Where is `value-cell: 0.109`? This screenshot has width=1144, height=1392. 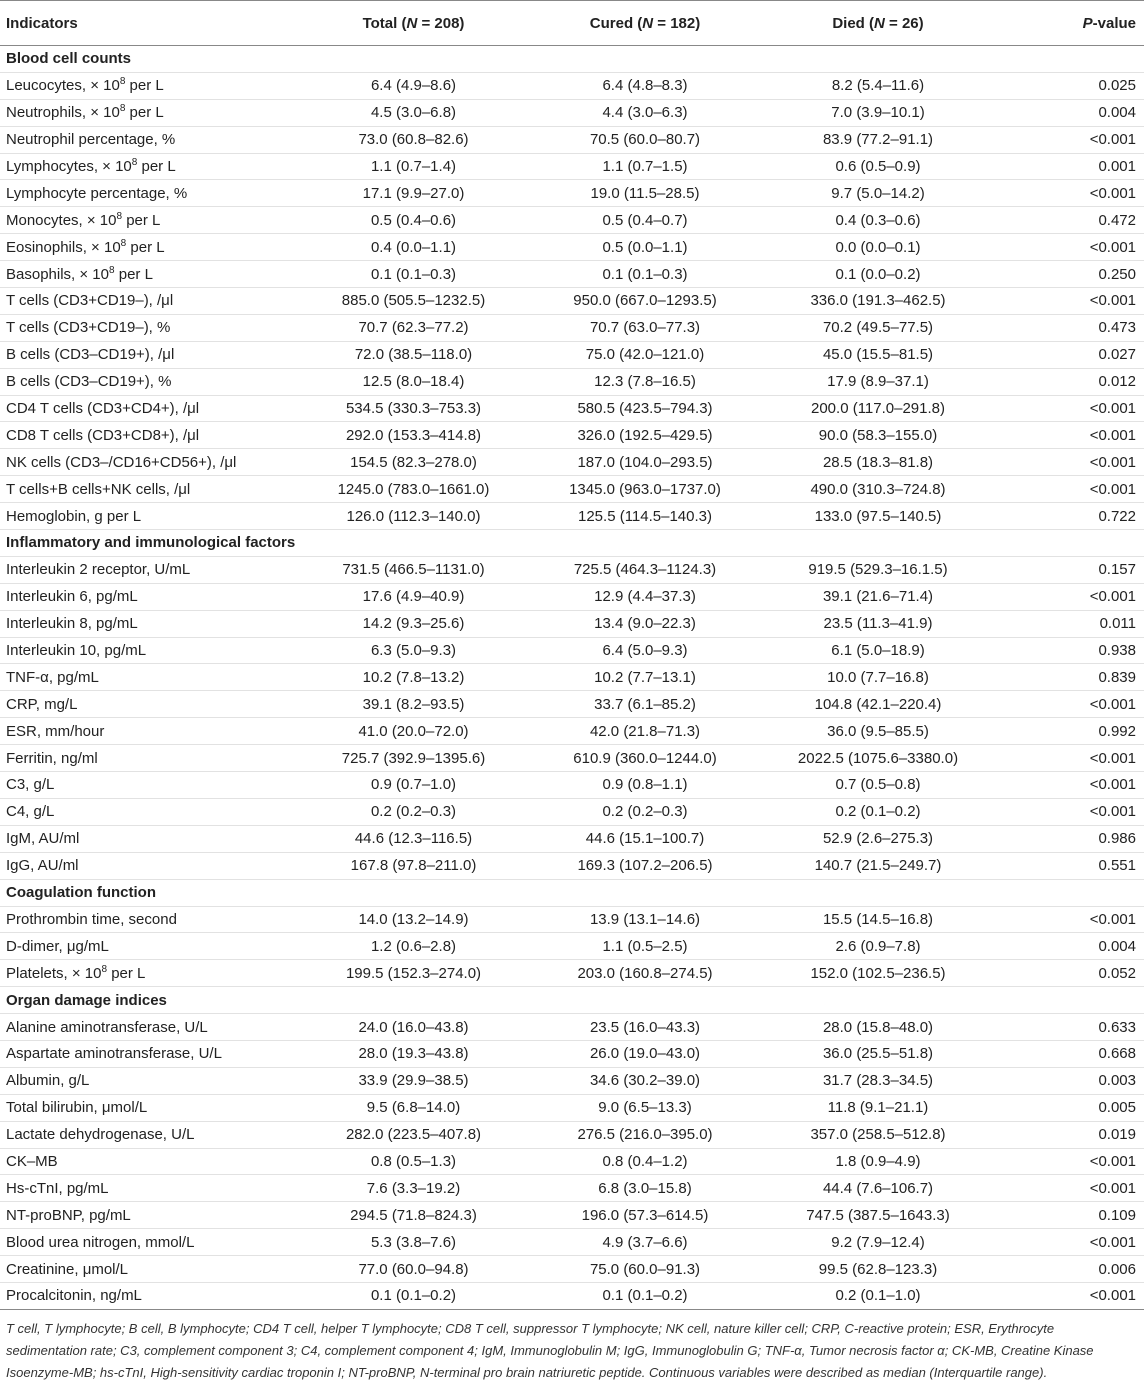 value-cell: 0.109 is located at coordinates (1068, 1215).